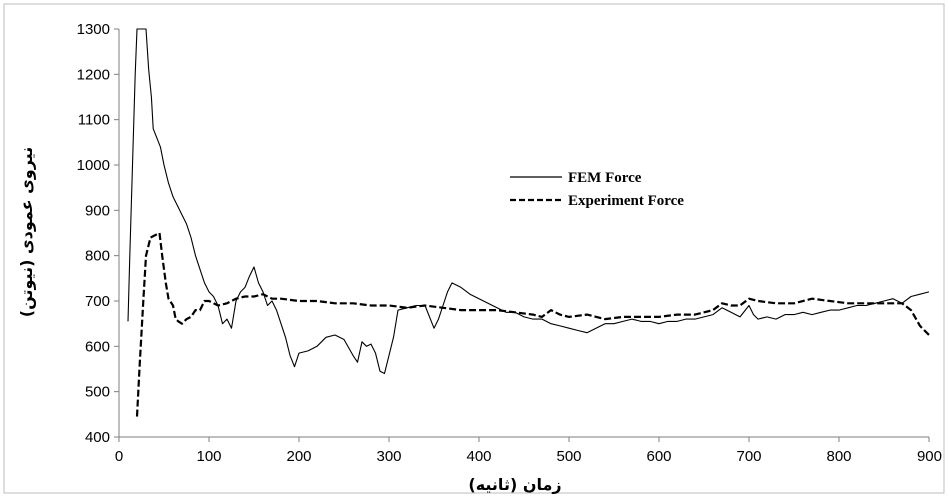 The width and height of the screenshot is (948, 497). What do you see at coordinates (97, 437) in the screenshot?
I see `y-tick-label: 400` at bounding box center [97, 437].